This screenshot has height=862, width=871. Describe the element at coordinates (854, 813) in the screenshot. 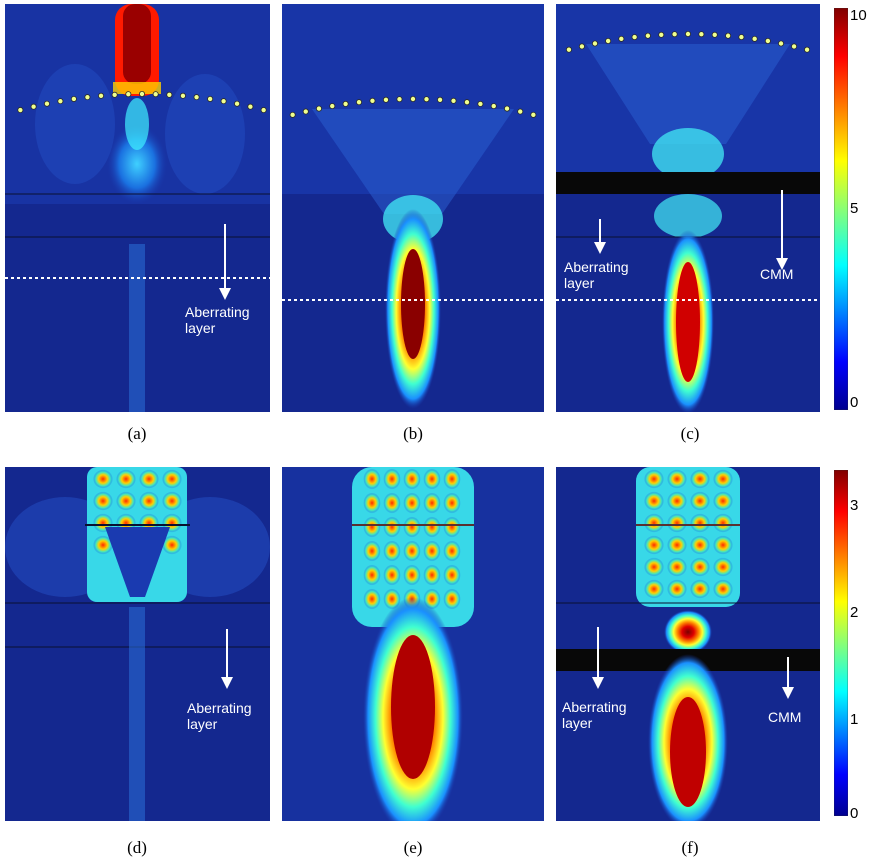

I see `colorbar-bottom-tick-0: 0` at that location.